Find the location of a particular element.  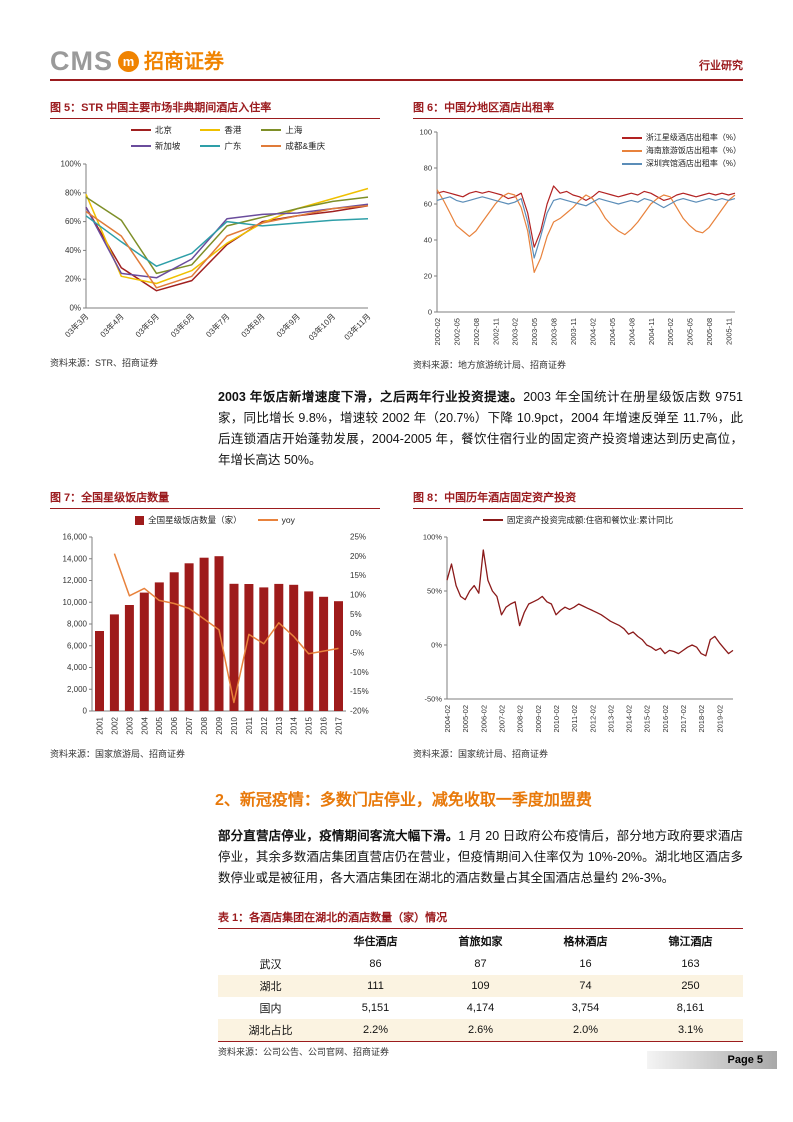

legend-item: yoy is located at coordinates (276, 520).